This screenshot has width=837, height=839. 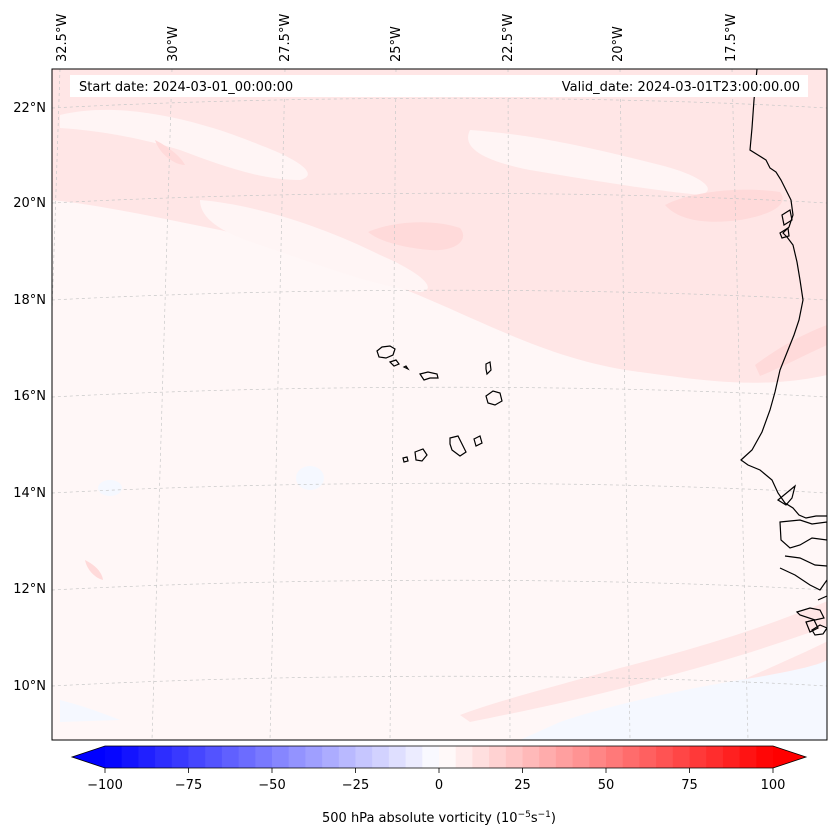 What do you see at coordinates (88, 757) in the screenshot?
I see `colorbar-extend-low` at bounding box center [88, 757].